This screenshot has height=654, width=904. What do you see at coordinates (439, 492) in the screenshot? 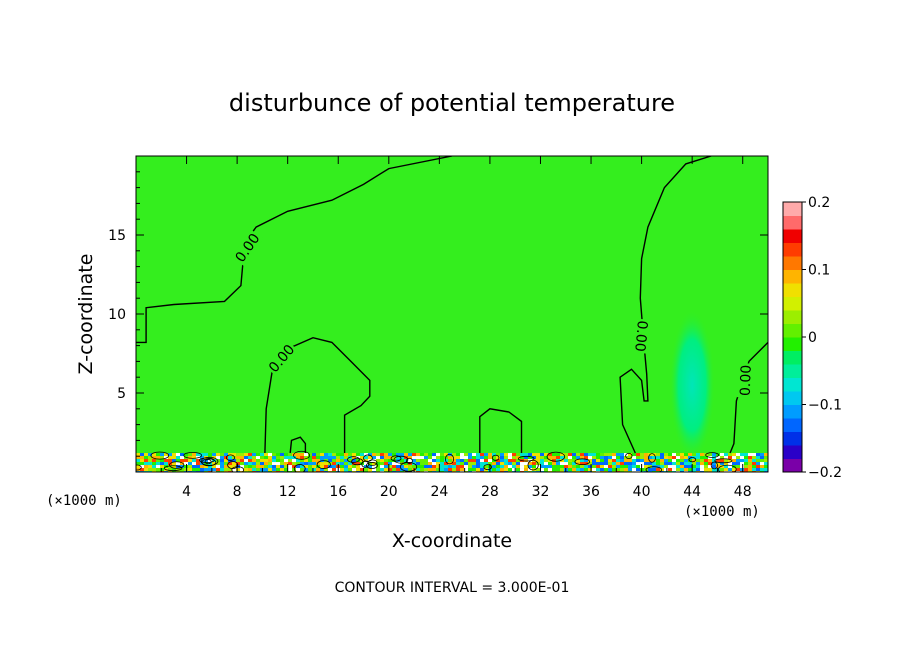
I see `x-tick-label: 24` at bounding box center [439, 492].